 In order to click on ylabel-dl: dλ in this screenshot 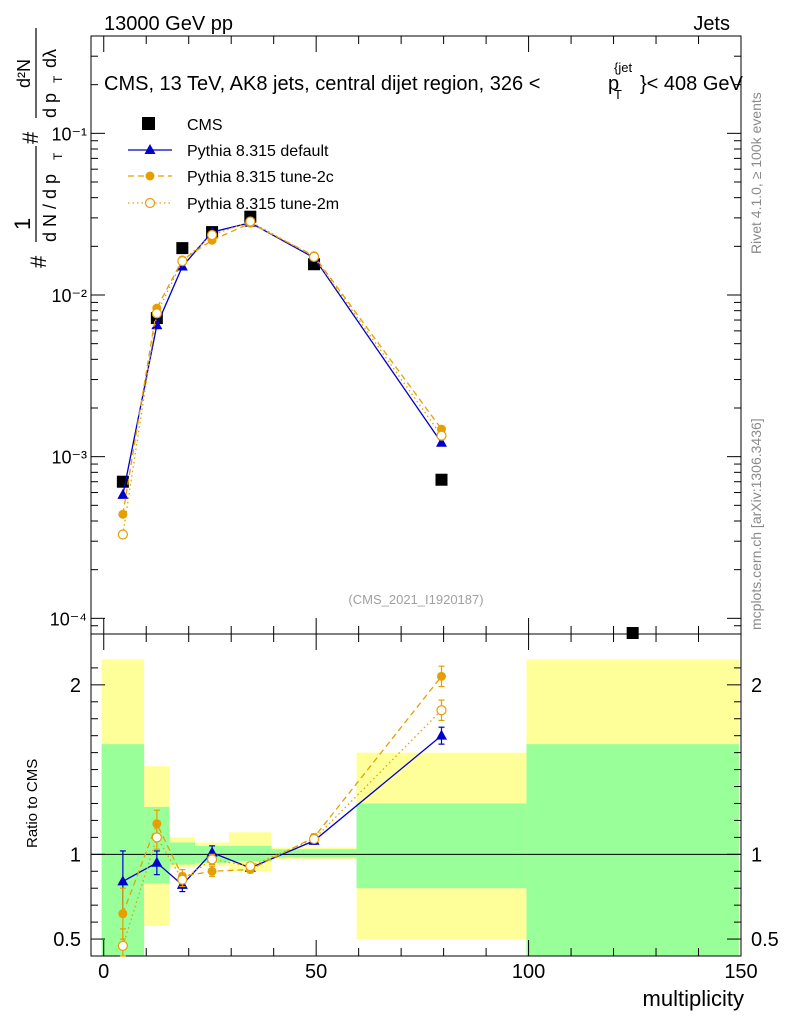, I will do `click(50, 58)`.